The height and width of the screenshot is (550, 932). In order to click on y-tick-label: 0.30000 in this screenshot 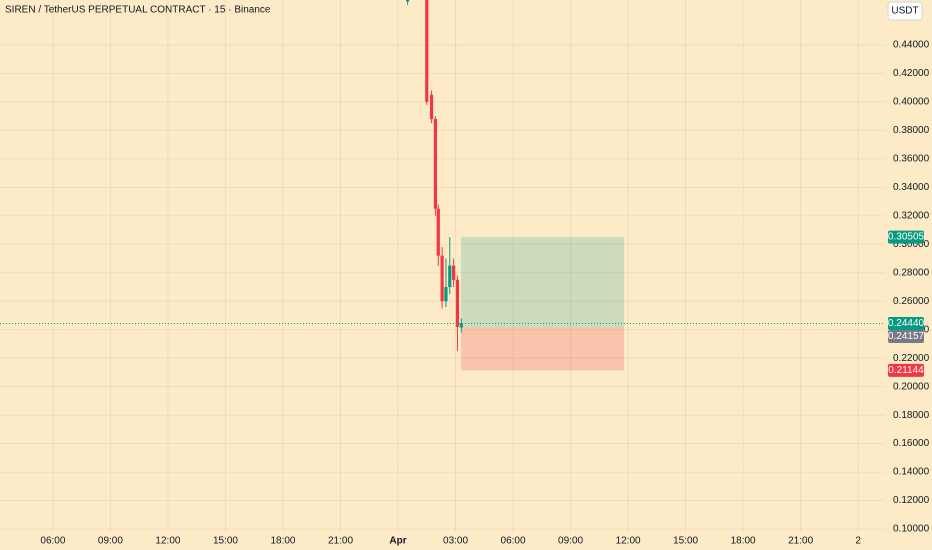, I will do `click(911, 244)`.